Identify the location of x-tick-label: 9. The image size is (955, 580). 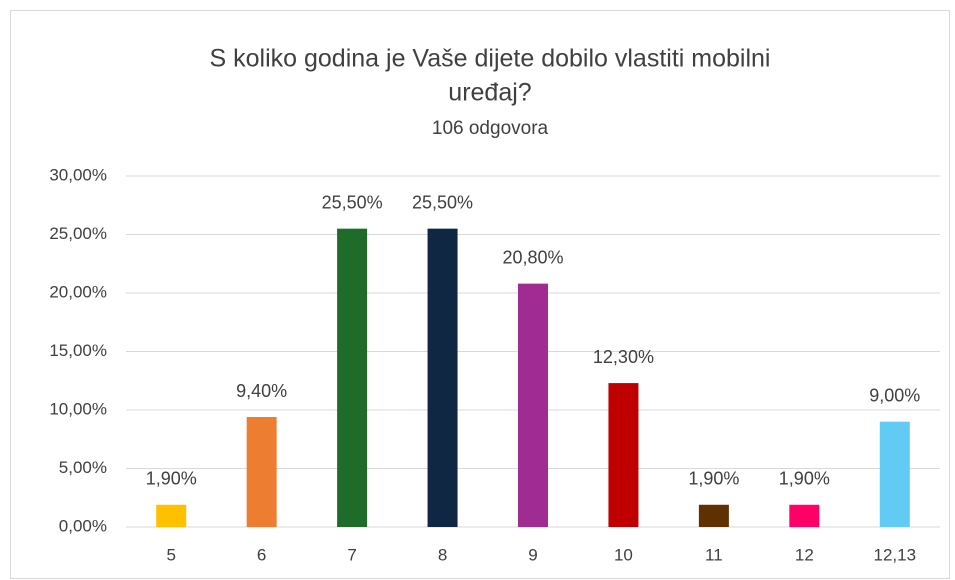
(532, 554).